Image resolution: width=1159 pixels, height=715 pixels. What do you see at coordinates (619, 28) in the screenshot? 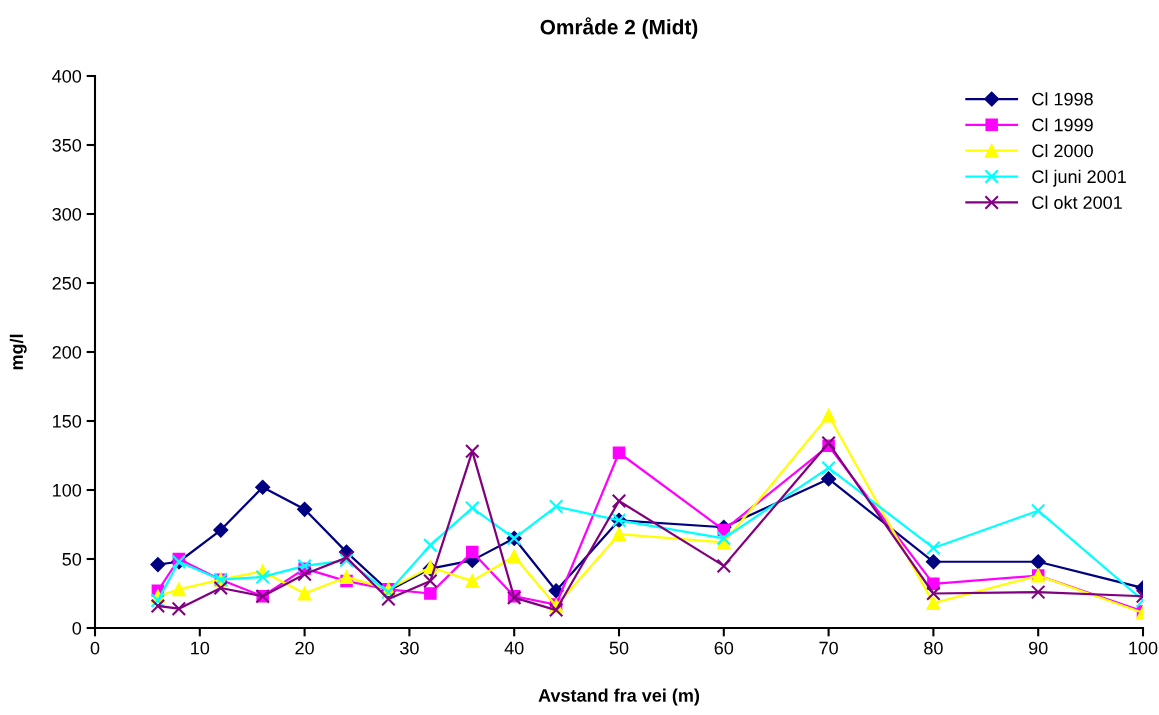
I see `chart-title: Område 2 (Midt)` at bounding box center [619, 28].